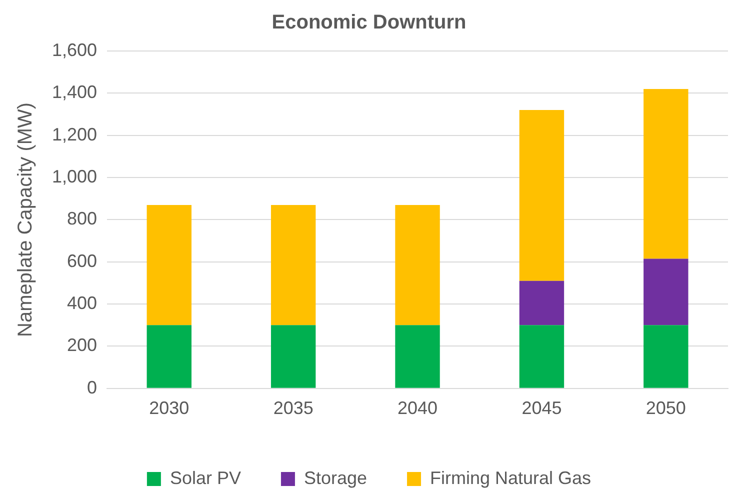 The width and height of the screenshot is (748, 503). Describe the element at coordinates (75, 92) in the screenshot. I see `y-tick-label: 1,400` at that location.